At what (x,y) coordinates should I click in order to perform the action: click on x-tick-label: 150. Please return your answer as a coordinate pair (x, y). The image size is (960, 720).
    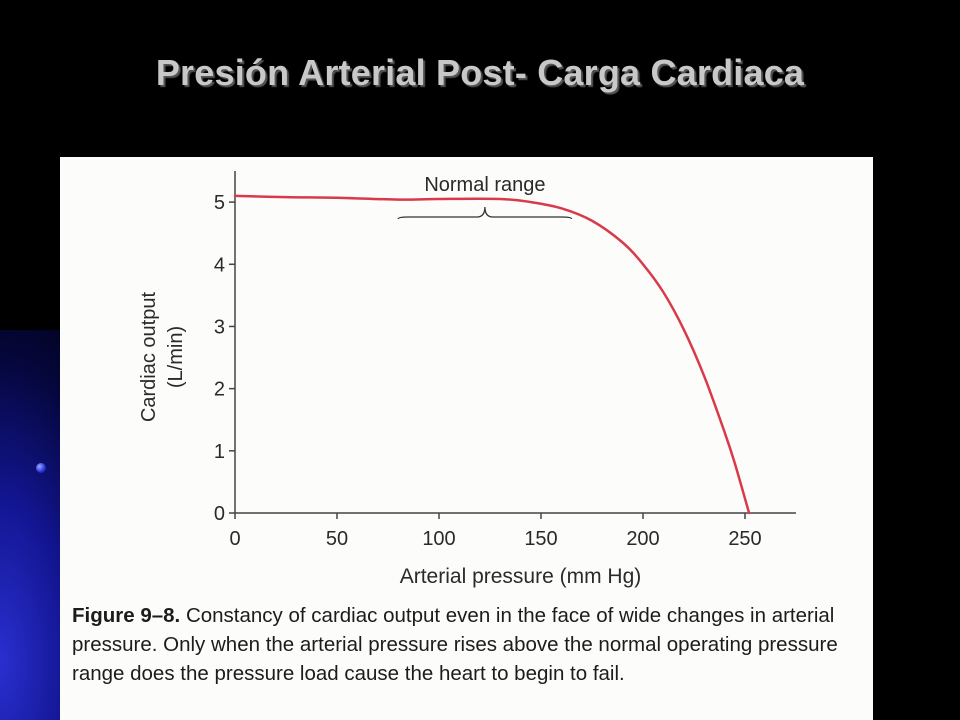
    Looking at the image, I should click on (540, 539).